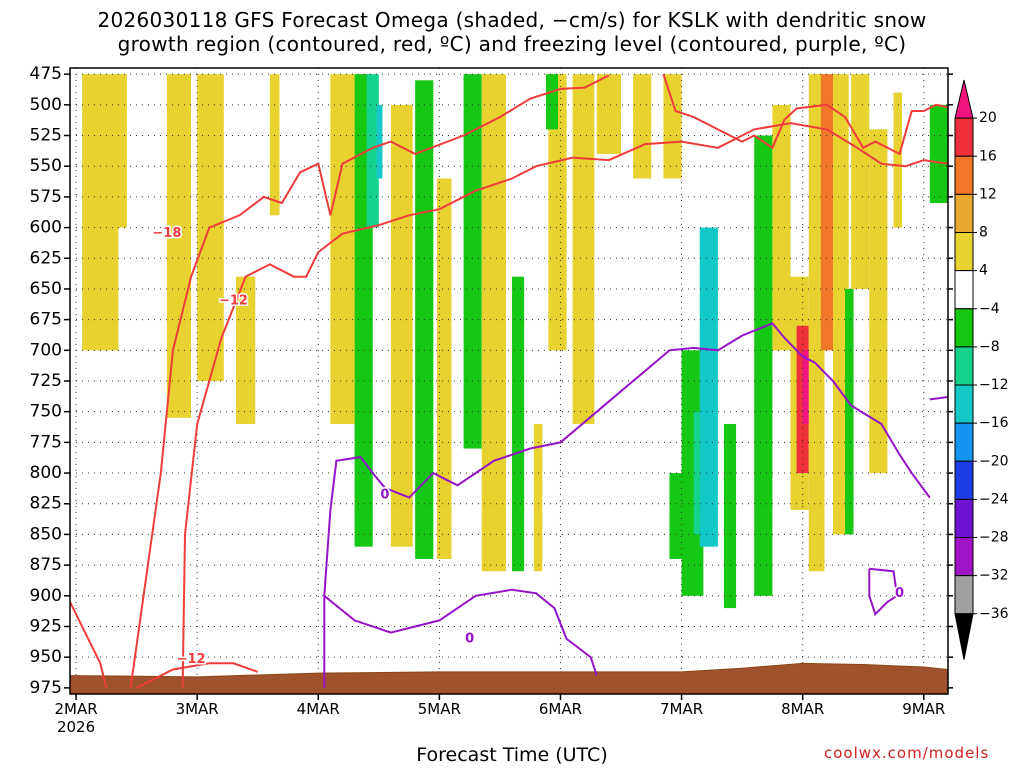 This screenshot has width=1024, height=768. What do you see at coordinates (994, 385) in the screenshot?
I see `colorbar-label-7: −12` at bounding box center [994, 385].